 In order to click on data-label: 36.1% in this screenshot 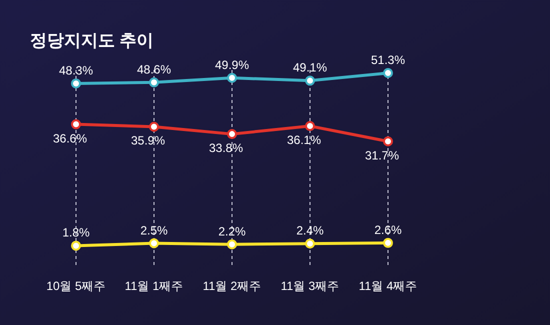, I will do `click(304, 140)`.